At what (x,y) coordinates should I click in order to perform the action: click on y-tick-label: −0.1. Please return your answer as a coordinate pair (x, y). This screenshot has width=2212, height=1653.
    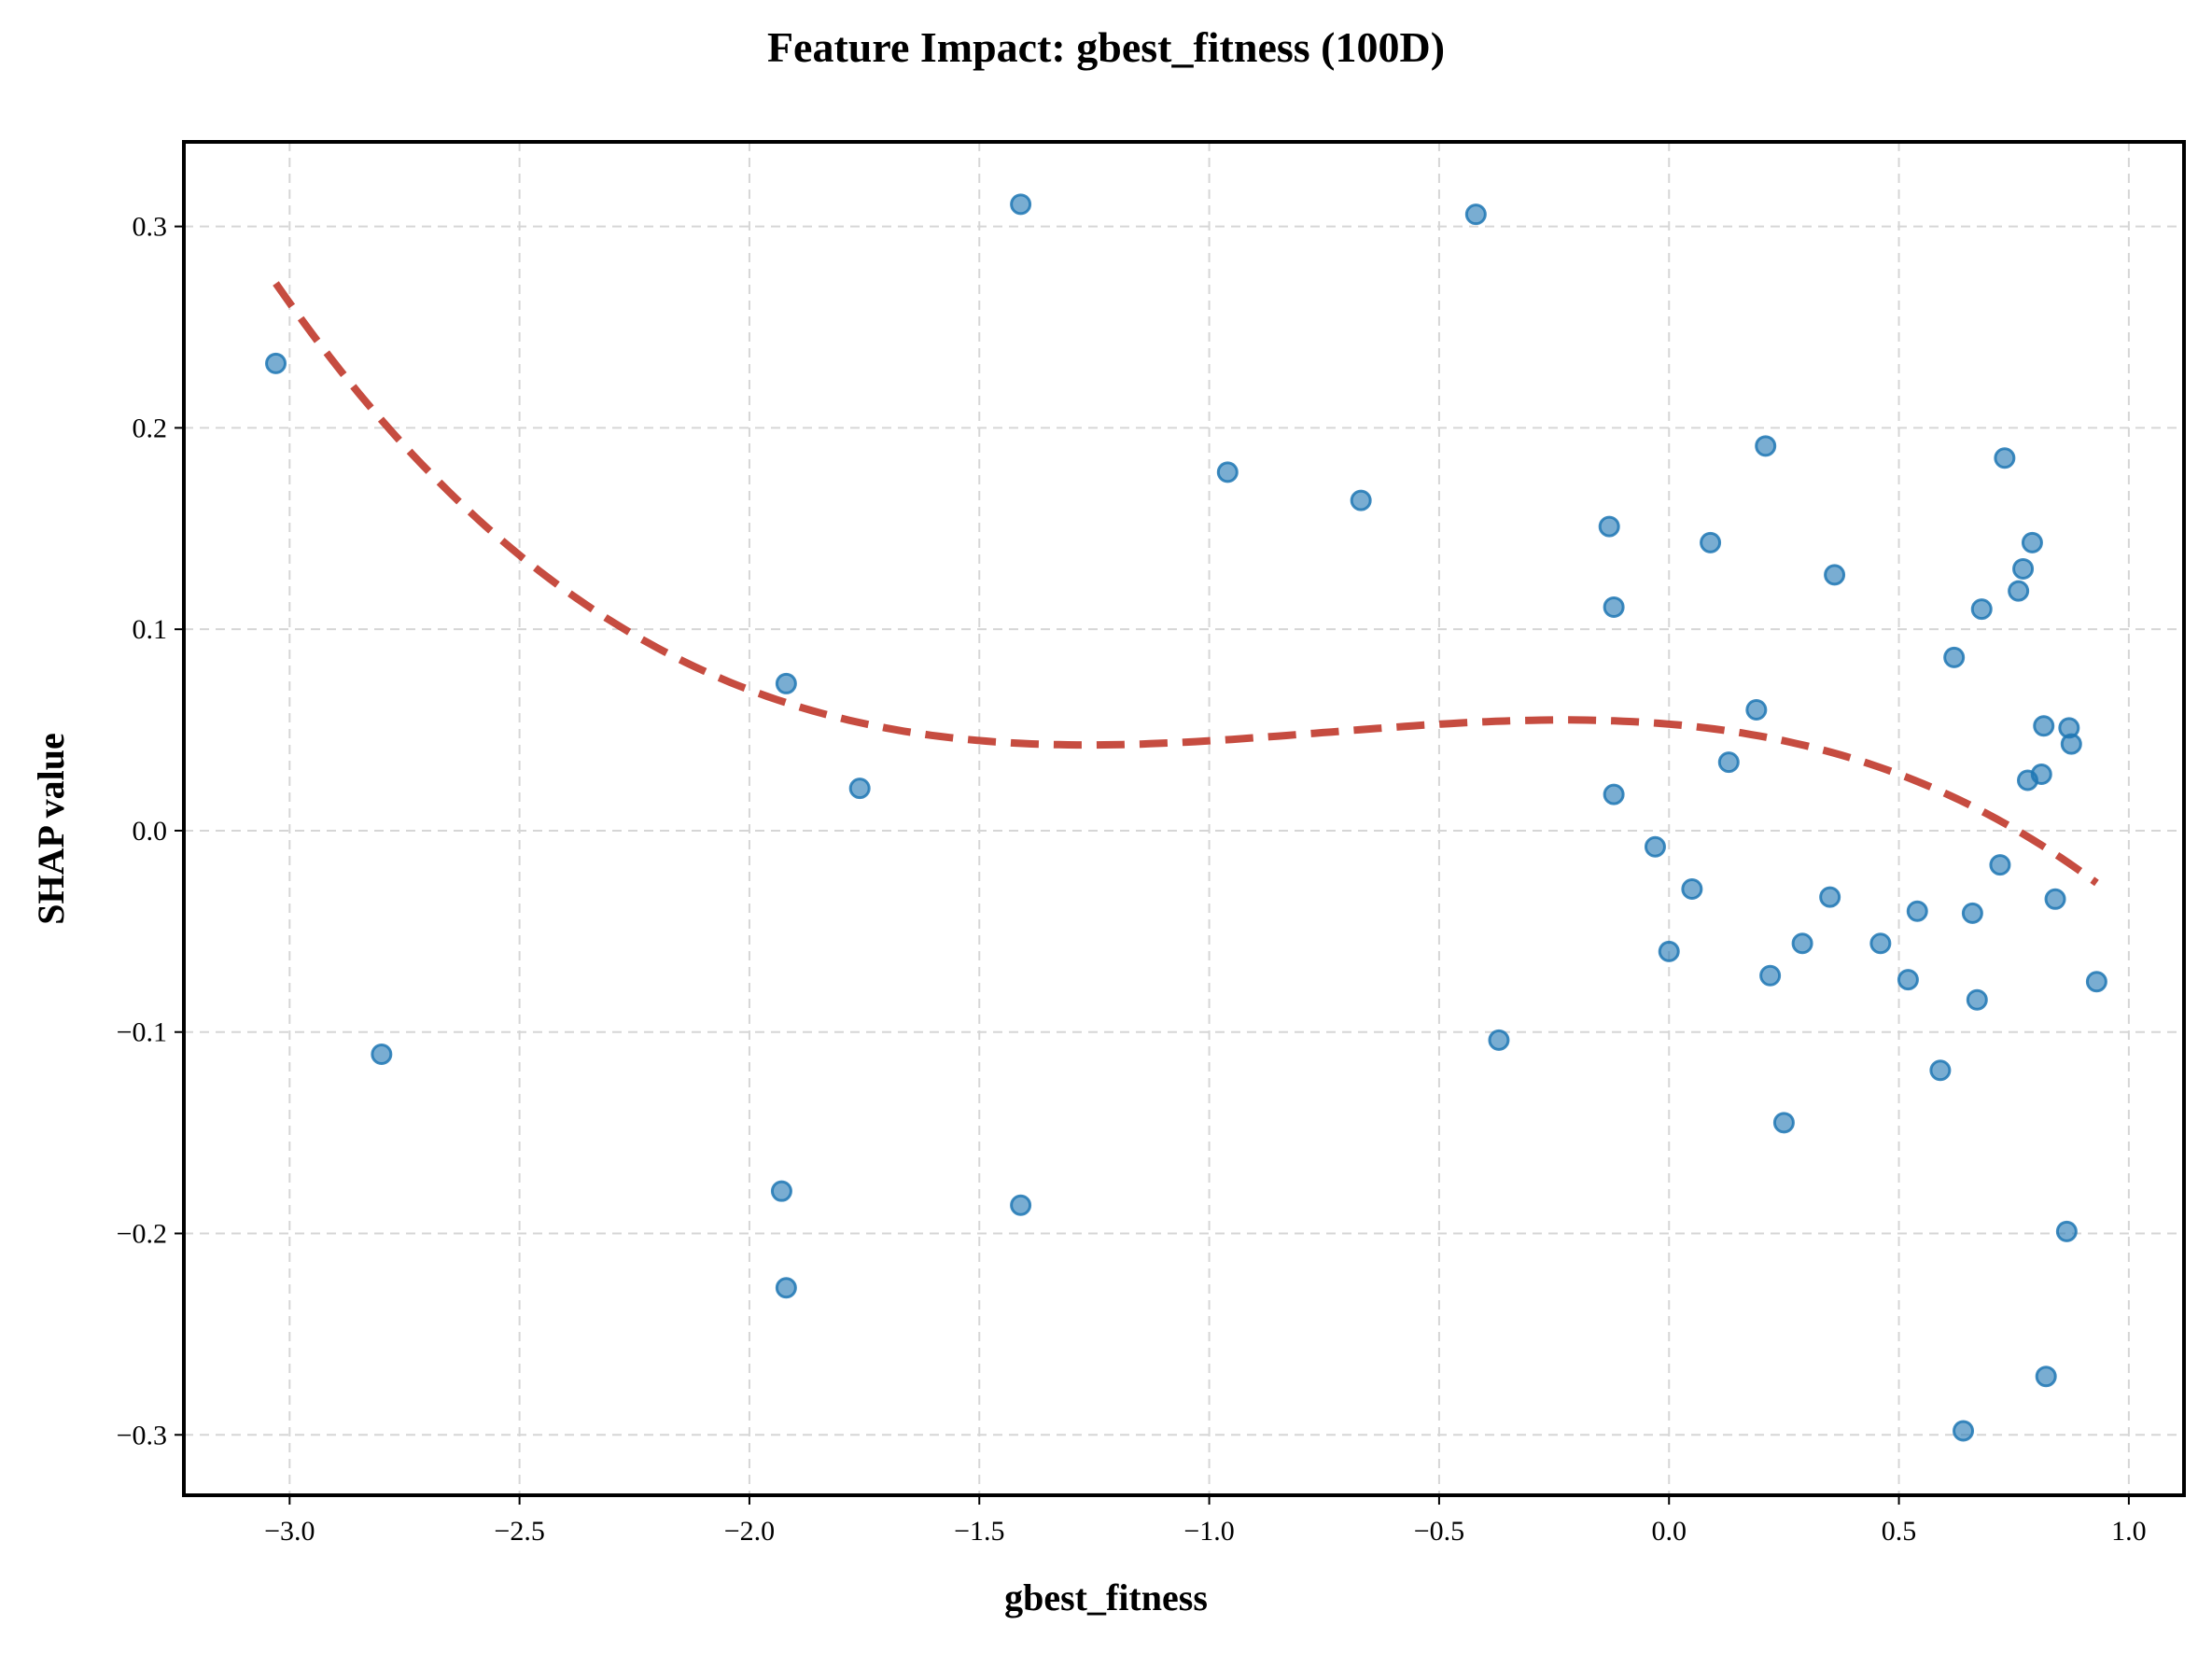
    Looking at the image, I should click on (142, 1033).